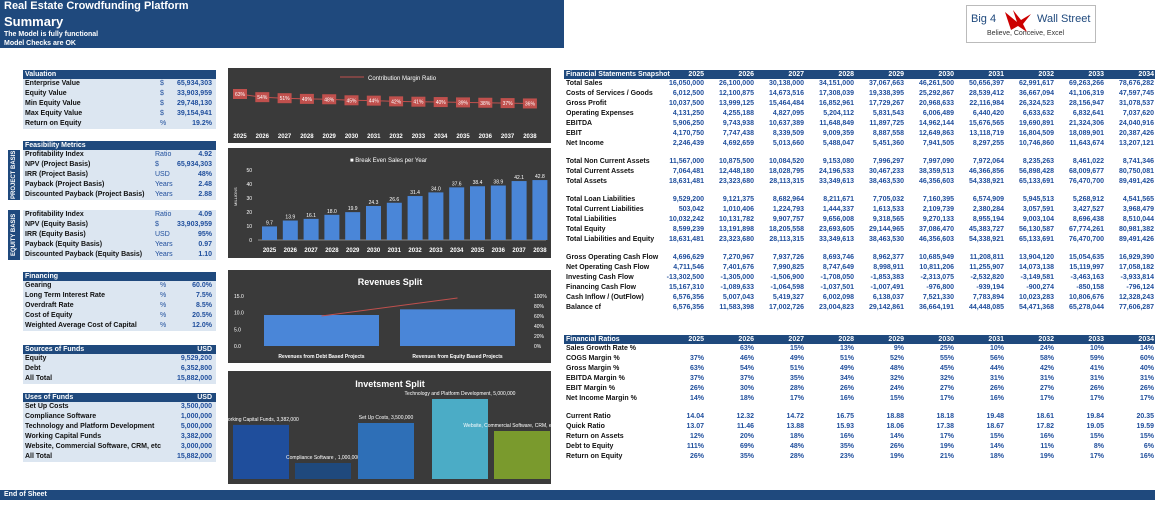  Describe the element at coordinates (1136, 257) in the screenshot. I see `table-cell: 16,929,390` at that location.